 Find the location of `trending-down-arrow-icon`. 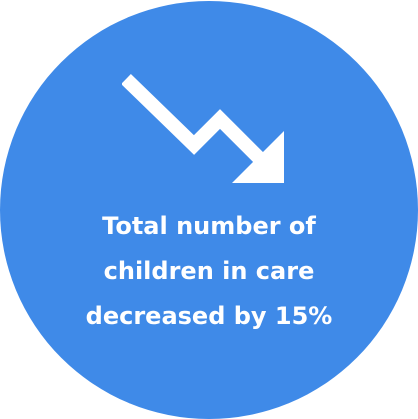

trending-down-arrow-icon is located at coordinates (203, 128).